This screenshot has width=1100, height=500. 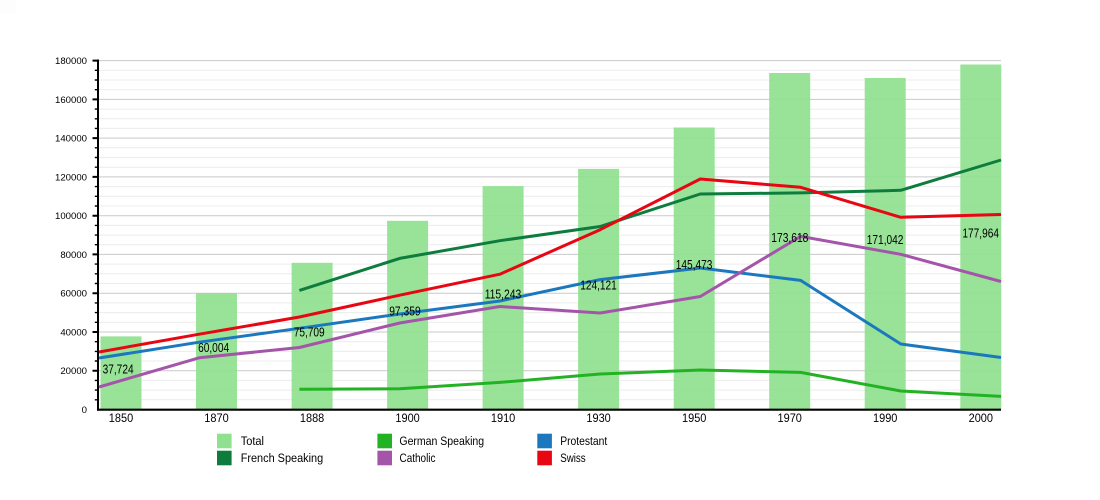 I want to click on svg-text: Protestant, so click(x=584, y=441).